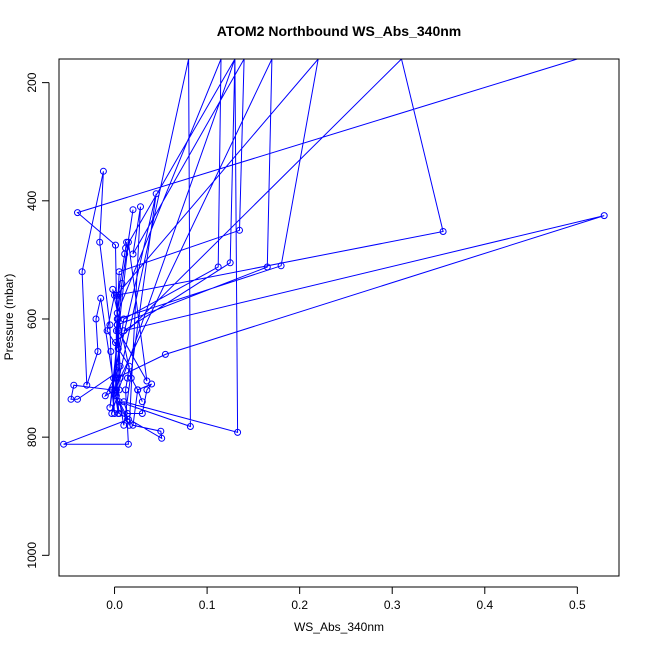  What do you see at coordinates (114, 605) in the screenshot?
I see `x-tick-label: 0.0` at bounding box center [114, 605].